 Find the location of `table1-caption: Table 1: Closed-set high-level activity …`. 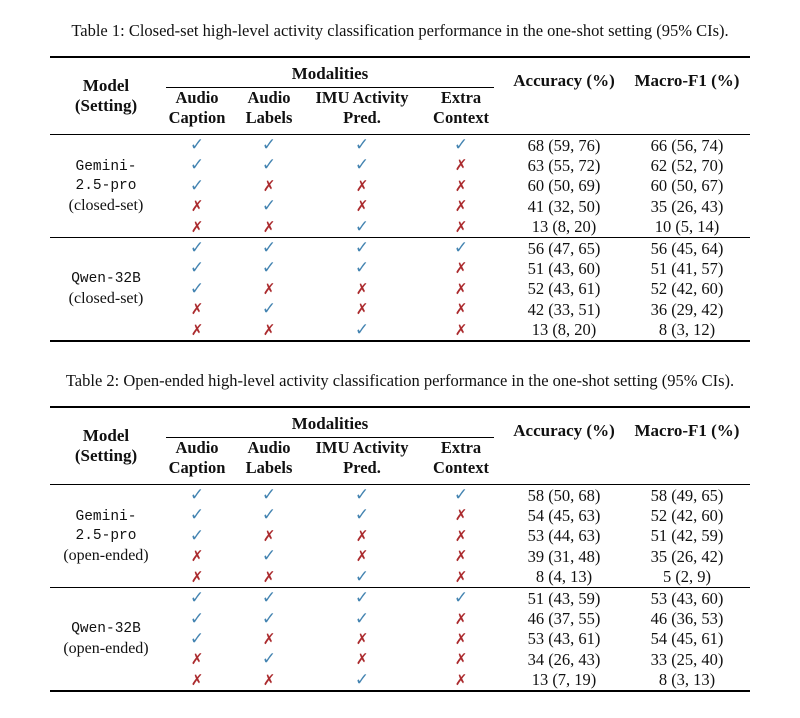

table1-caption: Table 1: Closed-set high-level activity … is located at coordinates (400, 30).